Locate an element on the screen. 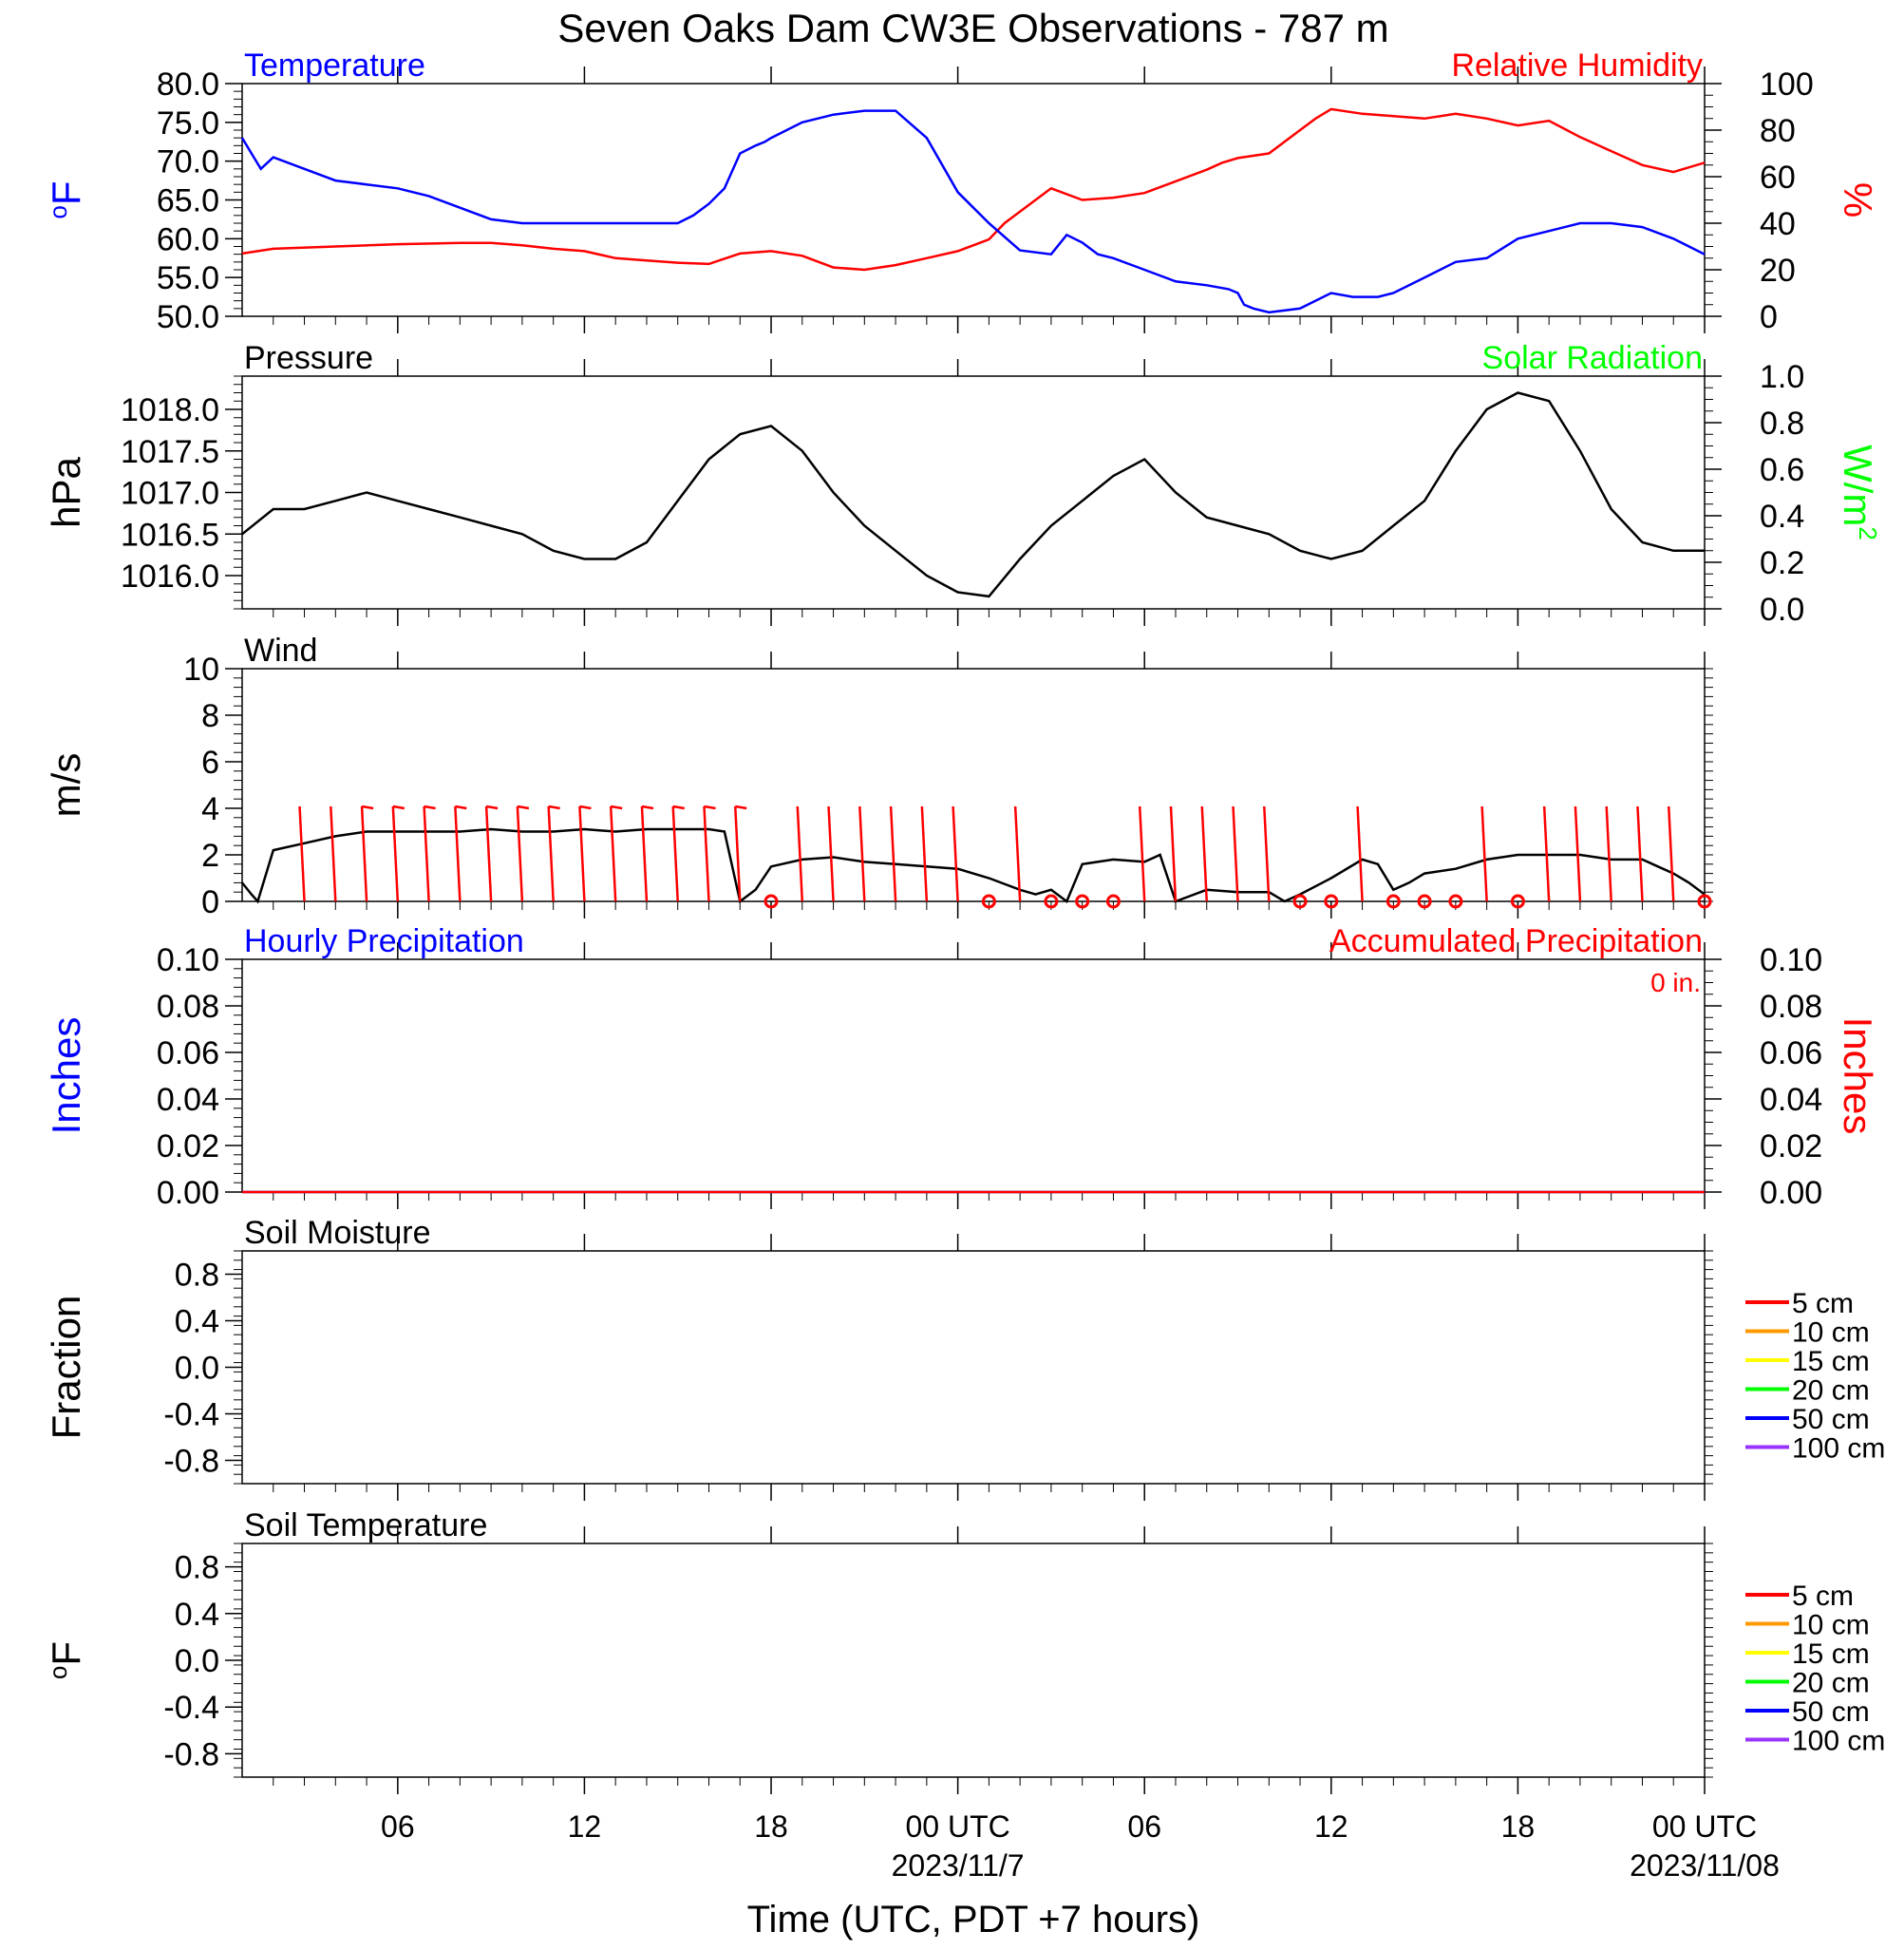  left-tick-label: 10 is located at coordinates (201, 670).